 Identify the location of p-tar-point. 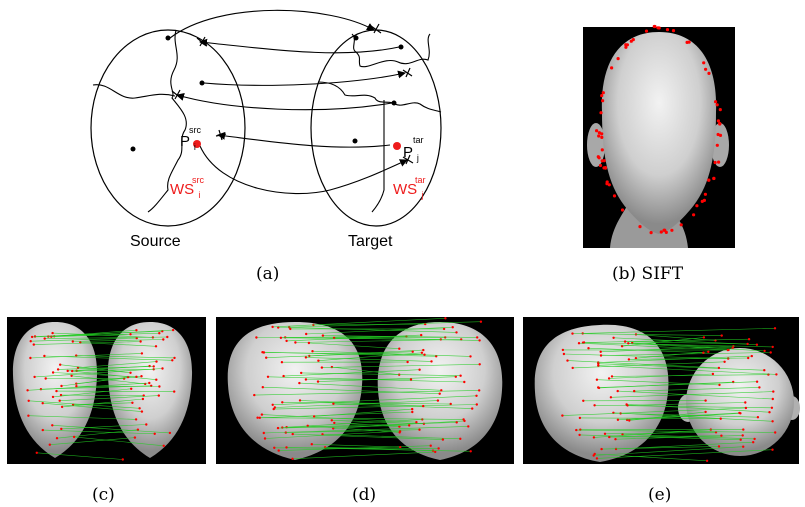
(397, 146).